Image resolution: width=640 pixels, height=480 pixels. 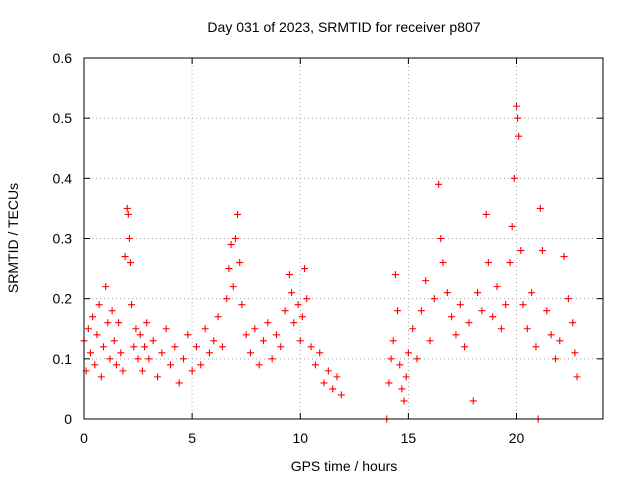 I want to click on y-tick-label: 0.2, so click(x=63, y=299).